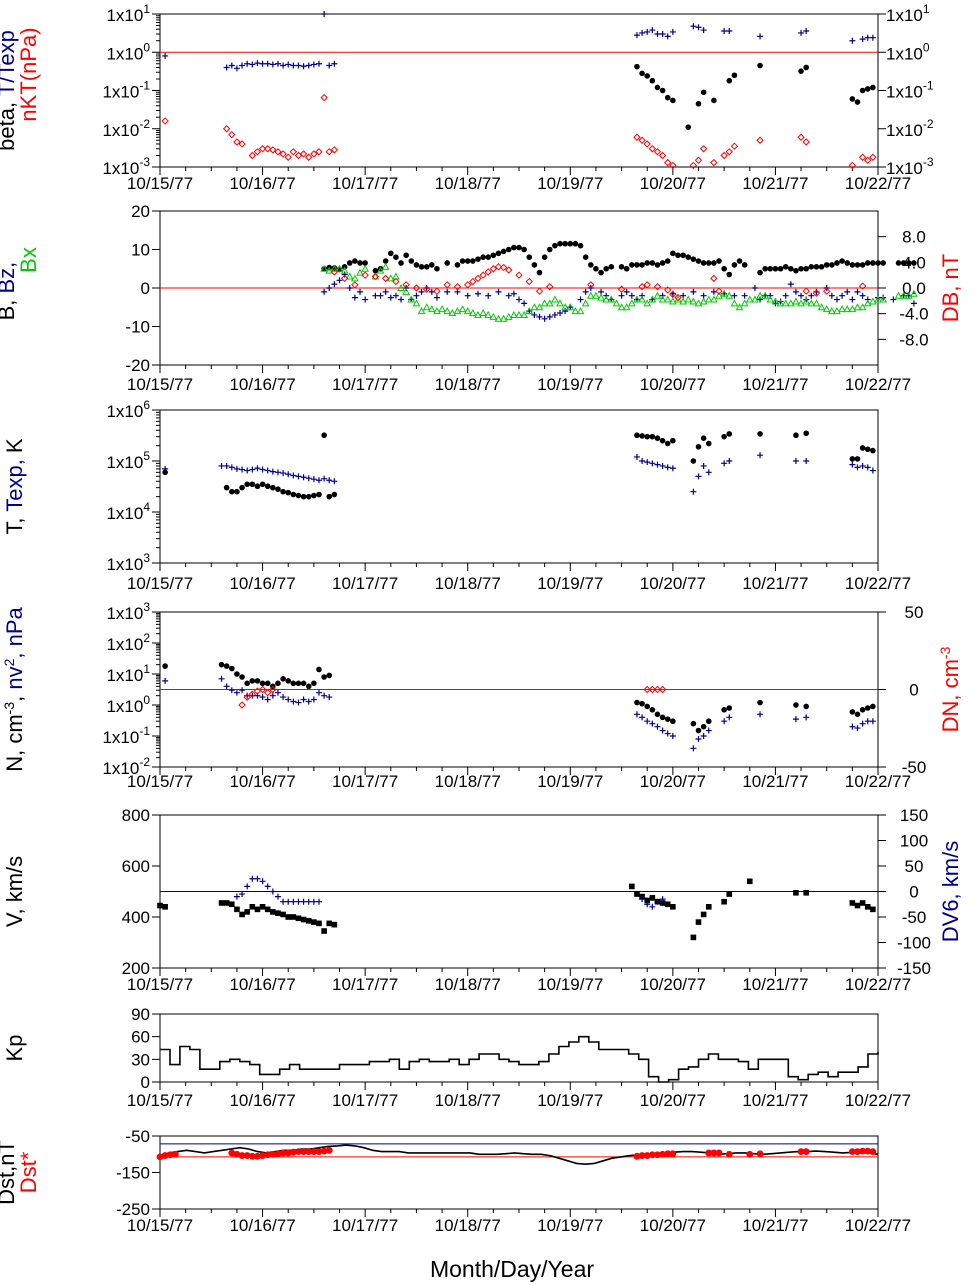 The width and height of the screenshot is (977, 1285). What do you see at coordinates (14, 486) in the screenshot?
I see `y-axis-label: T, Texp, K` at bounding box center [14, 486].